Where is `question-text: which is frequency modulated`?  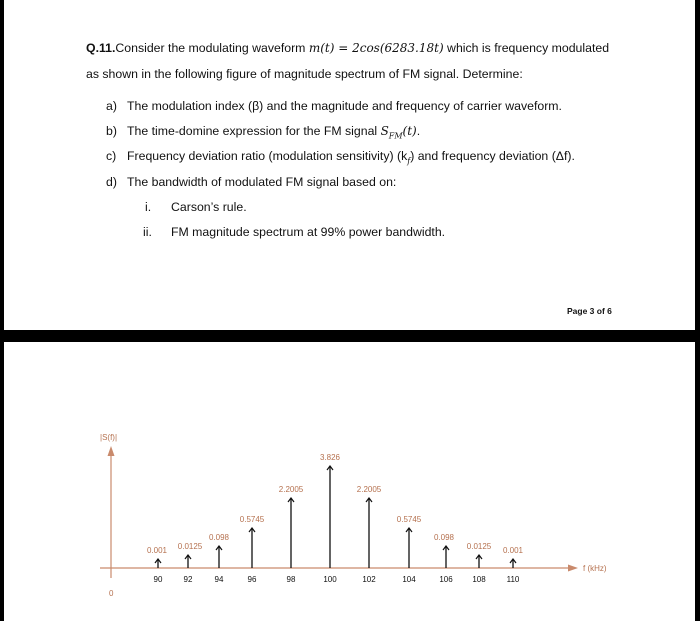 question-text: which is frequency modulated is located at coordinates (526, 48).